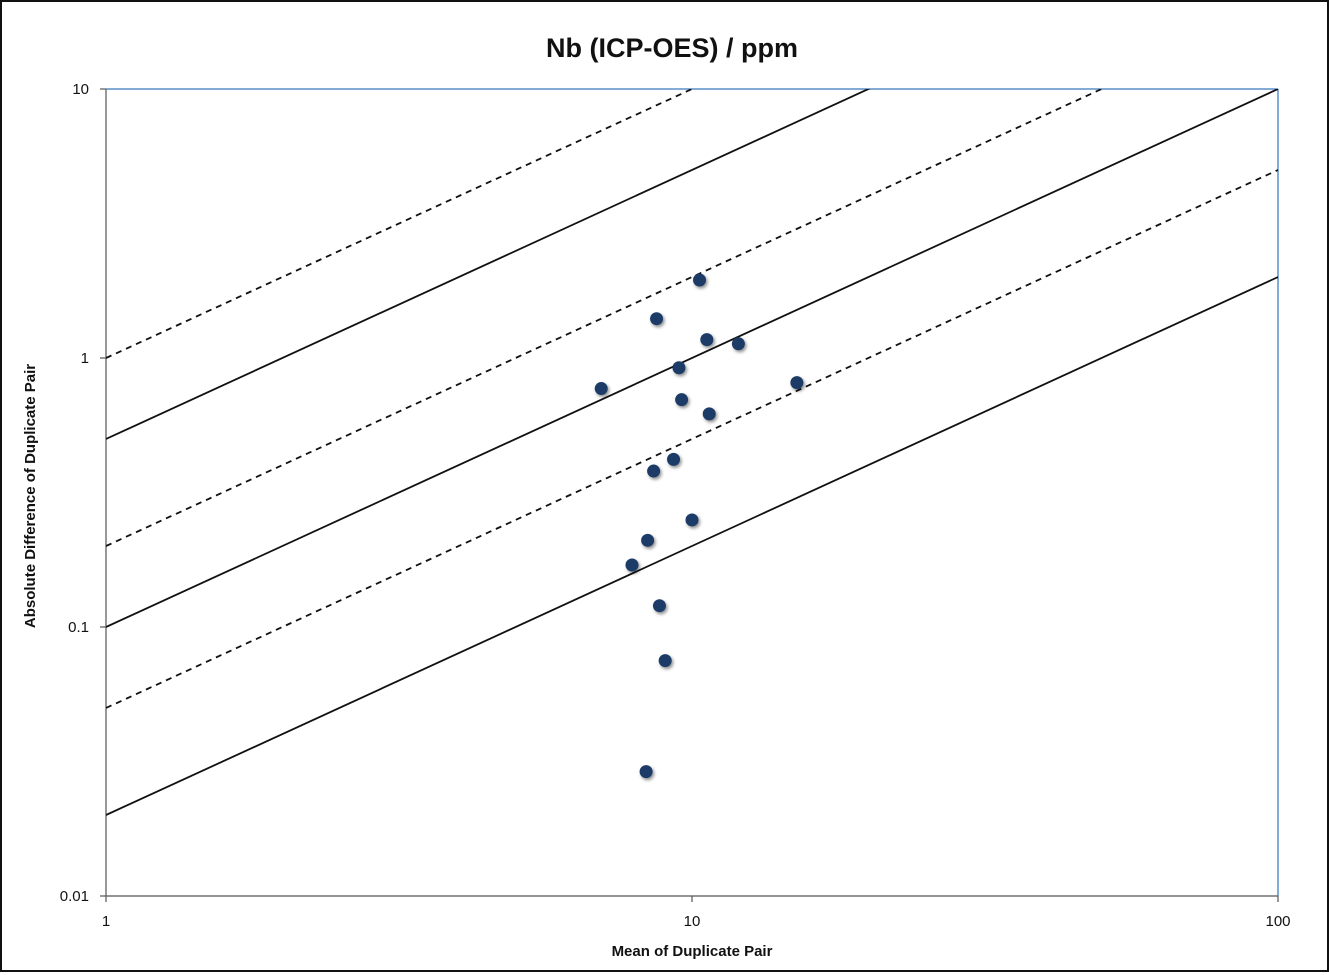  Describe the element at coordinates (692, 921) in the screenshot. I see `x-tick-label: 10` at that location.